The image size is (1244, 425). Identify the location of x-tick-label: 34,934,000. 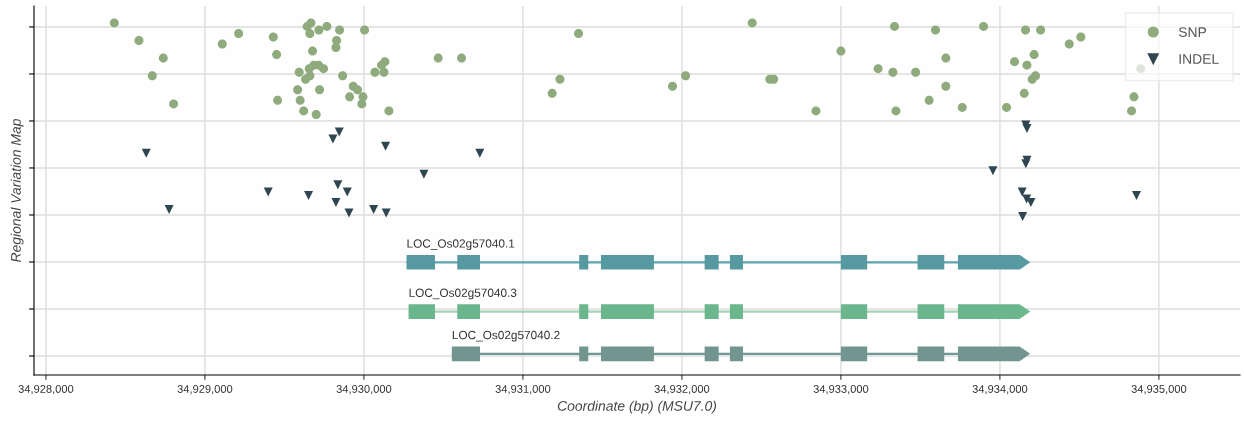
(1000, 390).